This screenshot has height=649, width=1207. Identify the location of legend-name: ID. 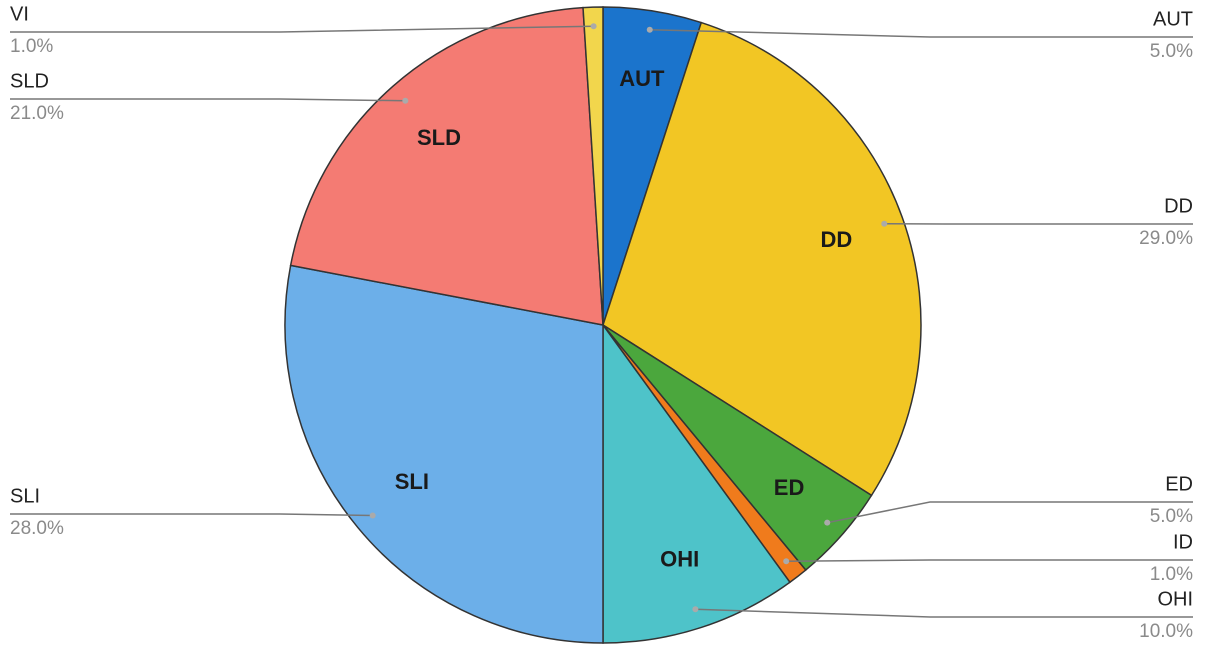
(1183, 542).